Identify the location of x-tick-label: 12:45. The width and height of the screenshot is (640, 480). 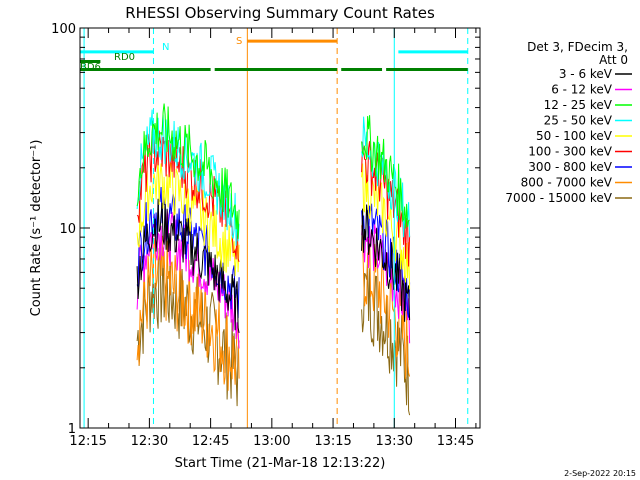
(210, 441).